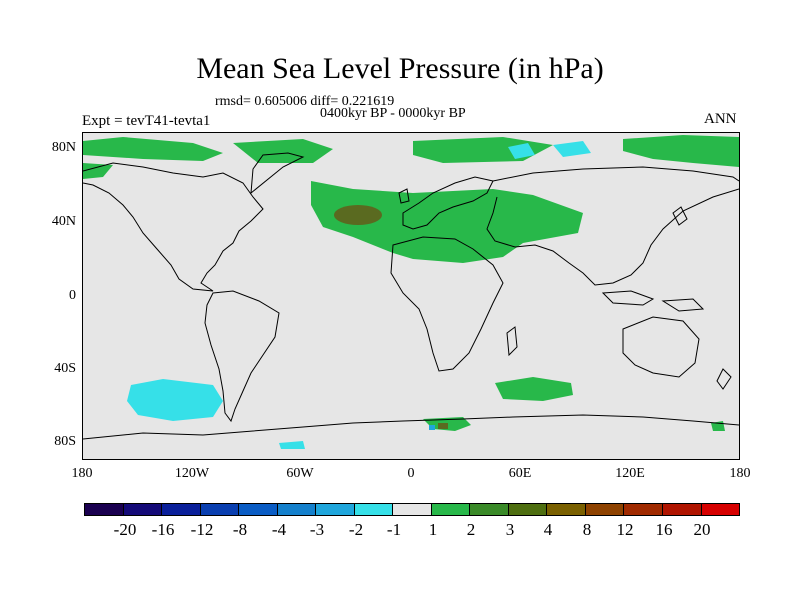 The width and height of the screenshot is (800, 600). What do you see at coordinates (724, 379) in the screenshot?
I see `coast-new-zealand` at bounding box center [724, 379].